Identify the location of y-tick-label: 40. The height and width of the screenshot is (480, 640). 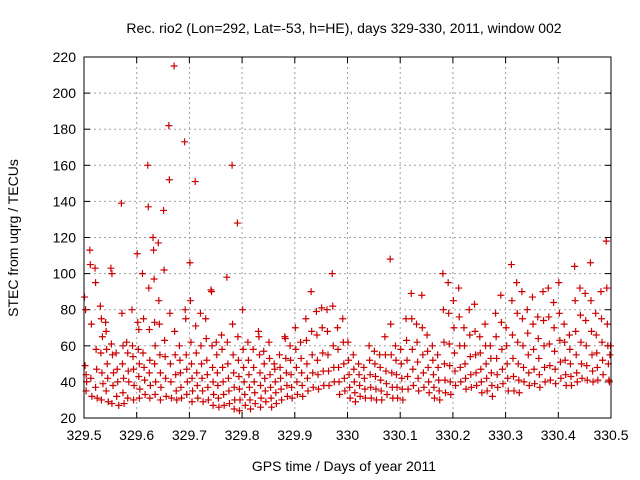
(68, 382).